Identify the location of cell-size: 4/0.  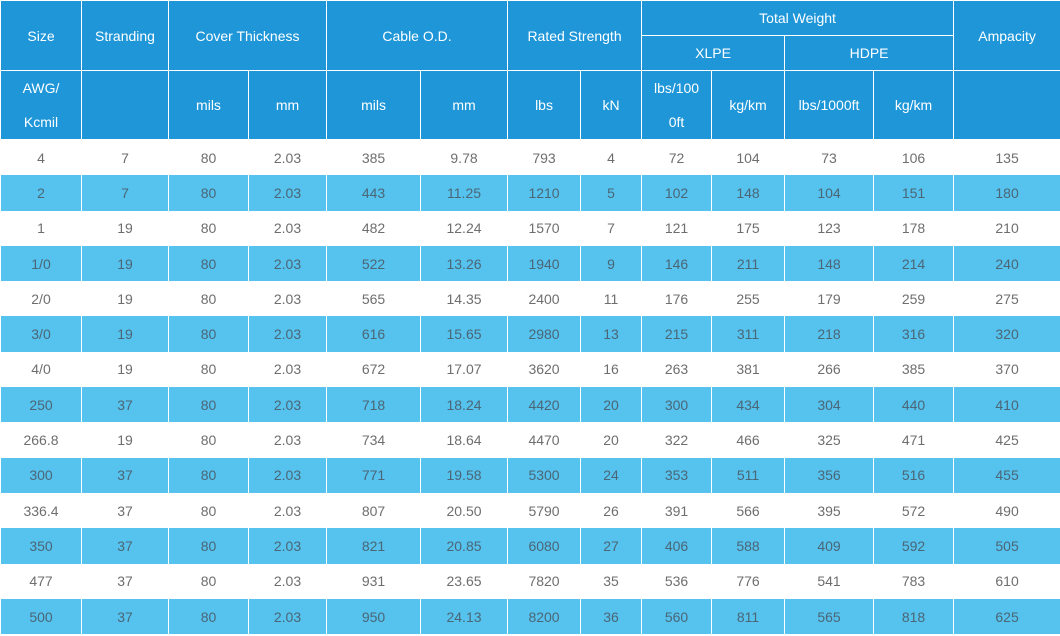
(41, 369).